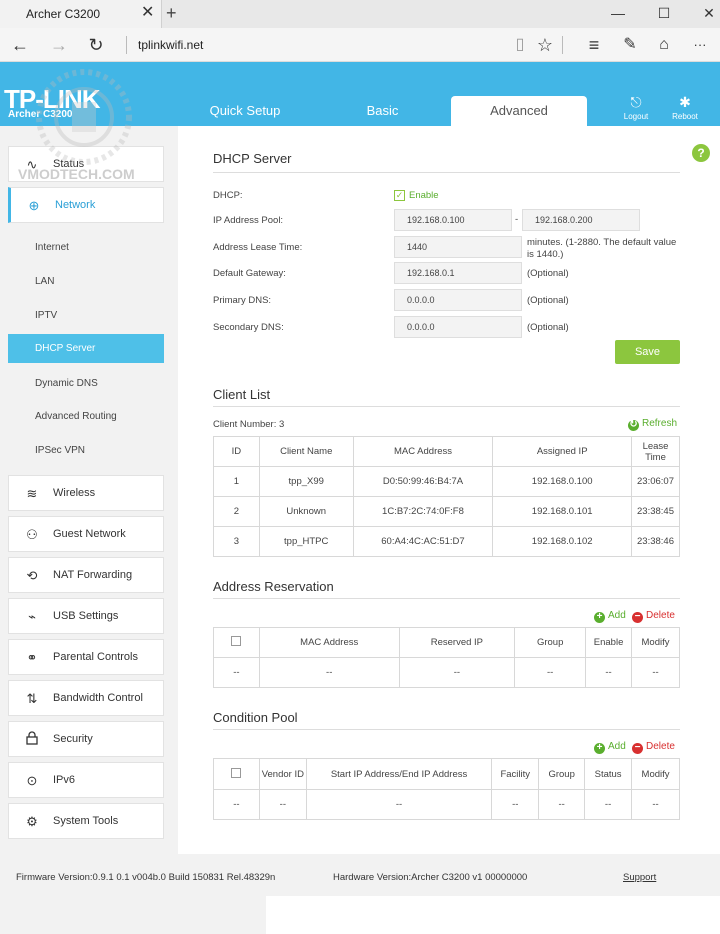 The image size is (720, 934). What do you see at coordinates (236, 481) in the screenshot?
I see `cell-id: 1` at bounding box center [236, 481].